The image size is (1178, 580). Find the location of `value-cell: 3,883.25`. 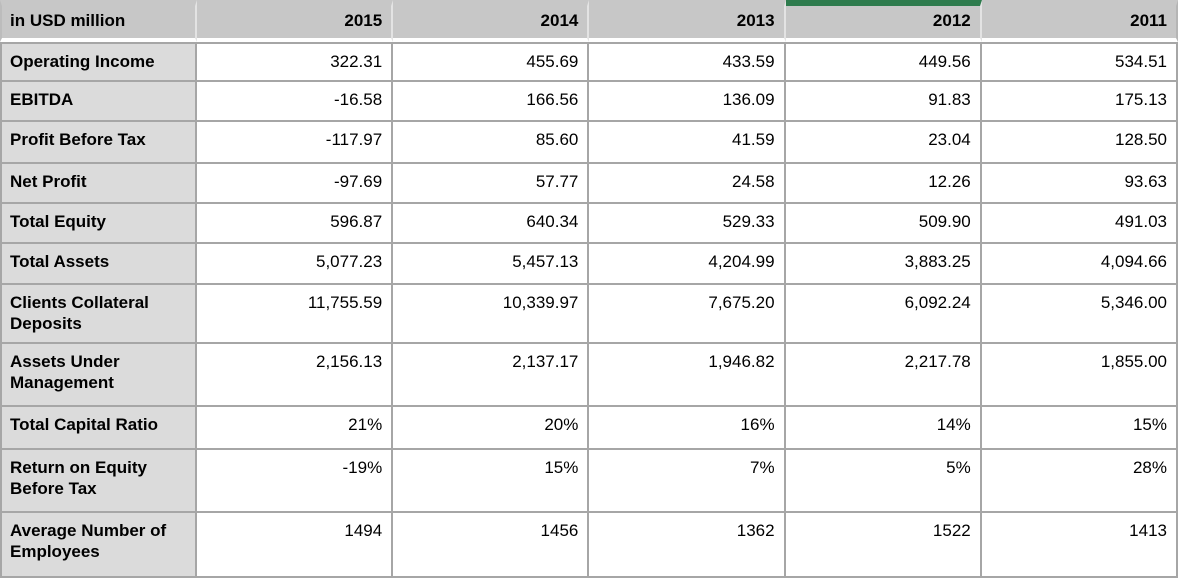

value-cell: 3,883.25 is located at coordinates (883, 264).